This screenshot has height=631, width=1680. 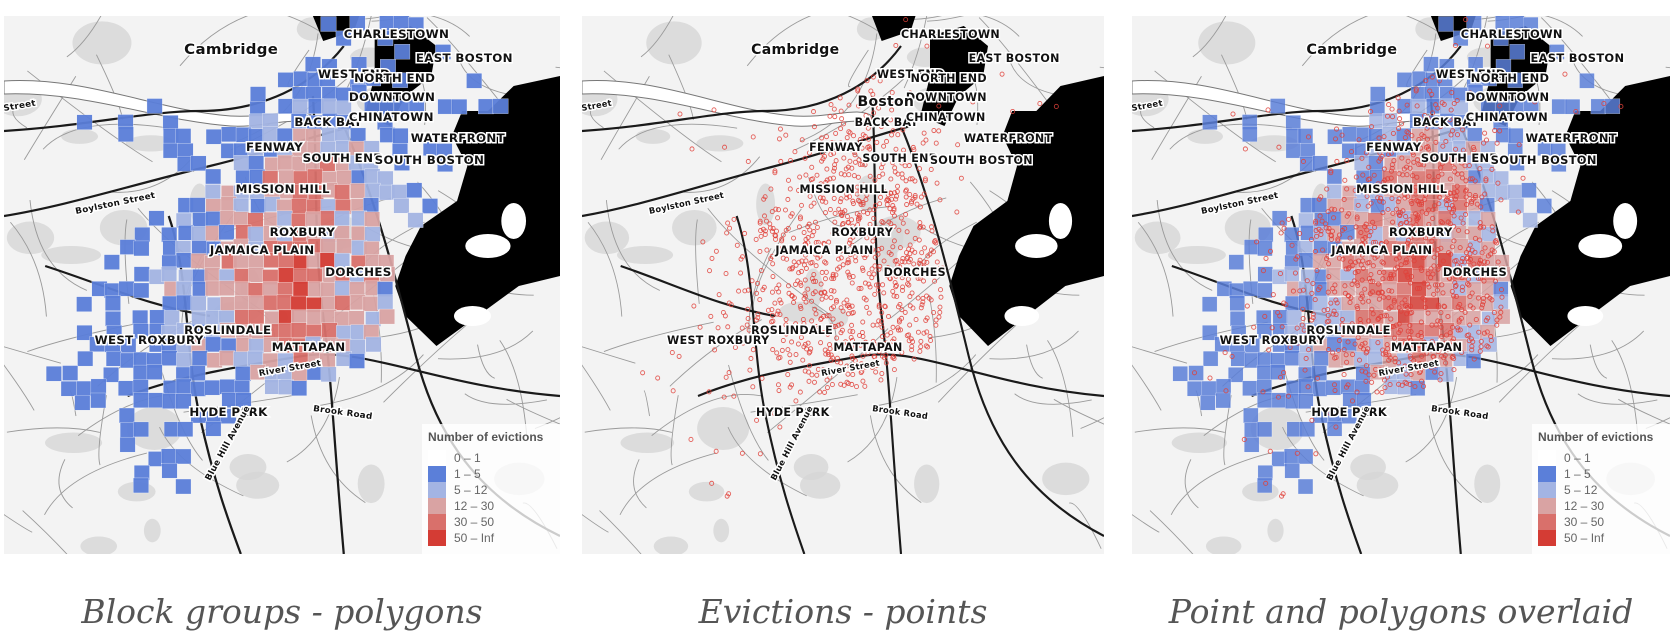 I want to click on legend-item: 50 – Inf, so click(x=493, y=538).